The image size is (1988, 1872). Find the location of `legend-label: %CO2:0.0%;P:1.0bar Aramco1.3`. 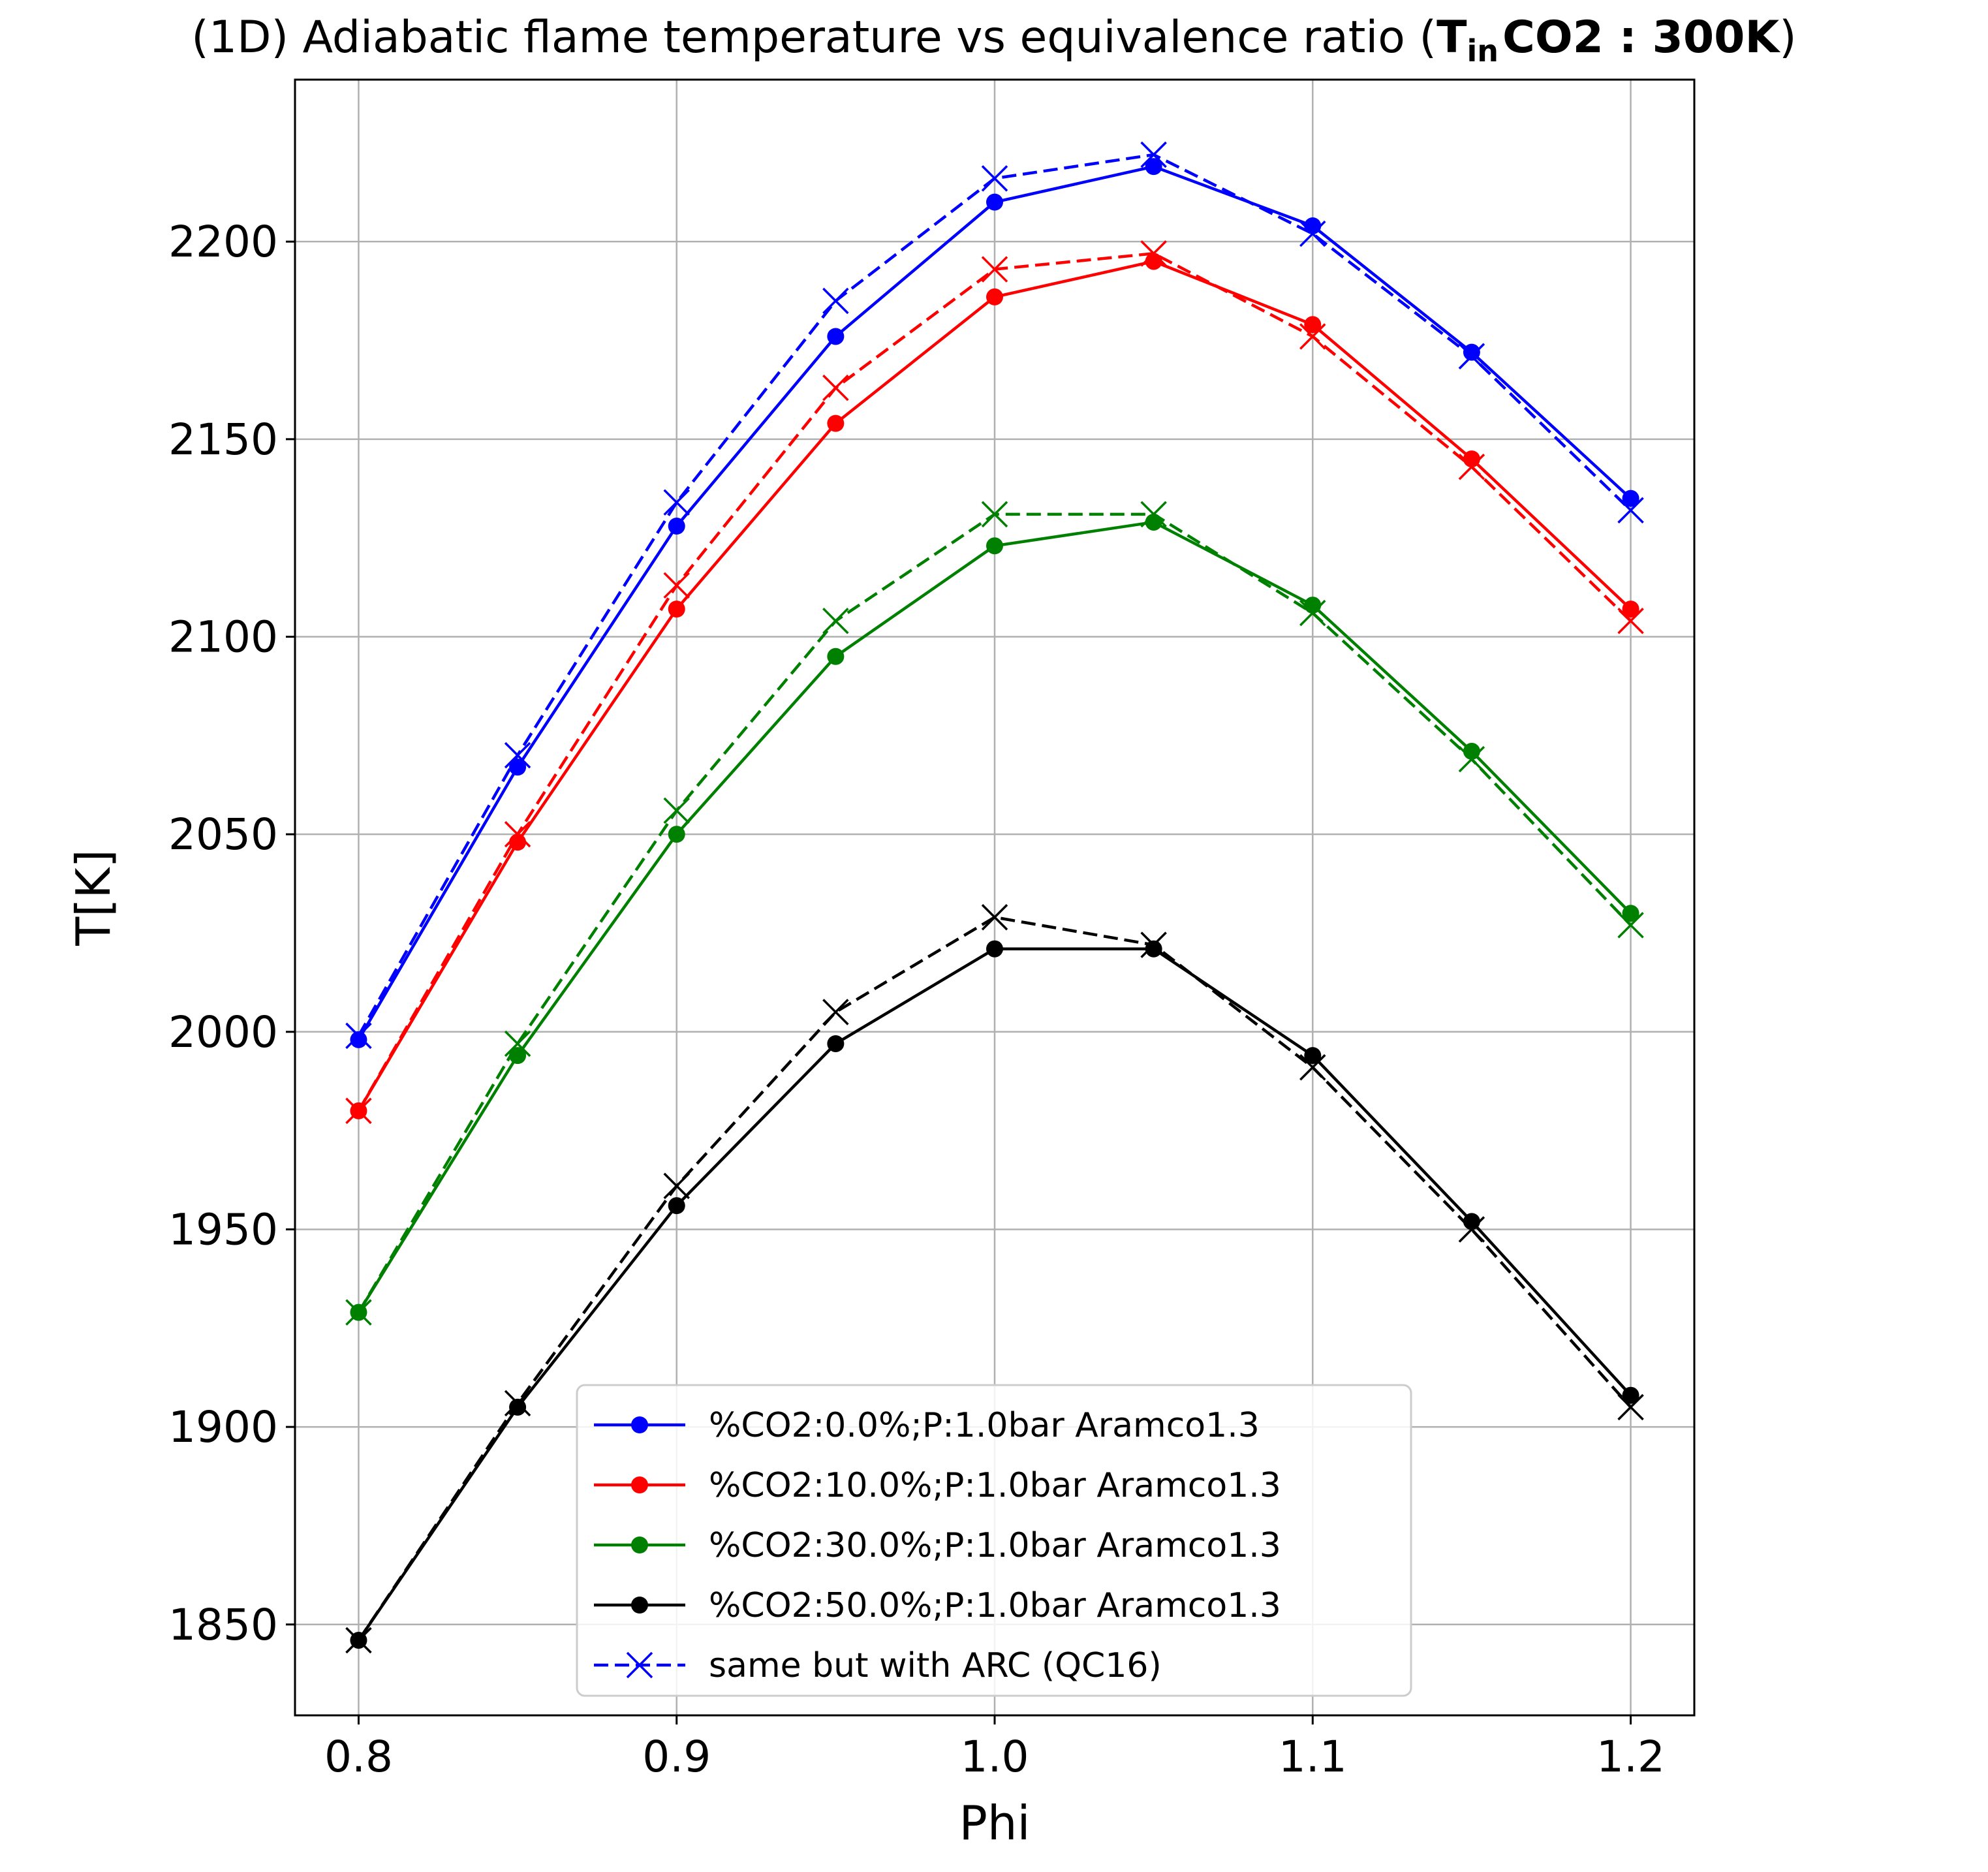

legend-label: %CO2:0.0%;P:1.0bar Aramco1.3 is located at coordinates (984, 1425).